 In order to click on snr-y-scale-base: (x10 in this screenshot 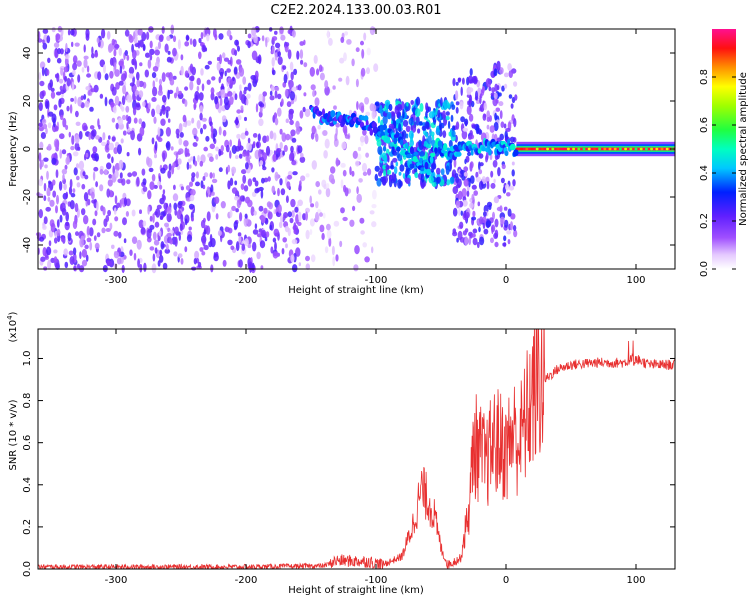, I will do `click(13, 331)`.